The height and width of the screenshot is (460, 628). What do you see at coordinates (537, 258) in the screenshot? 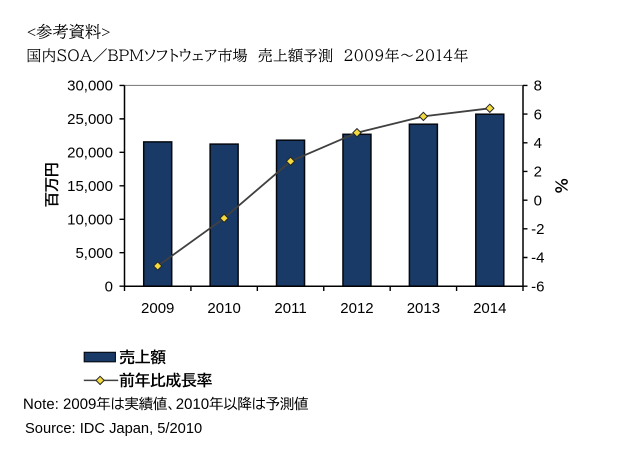
I see `svg-text: -4` at bounding box center [537, 258].